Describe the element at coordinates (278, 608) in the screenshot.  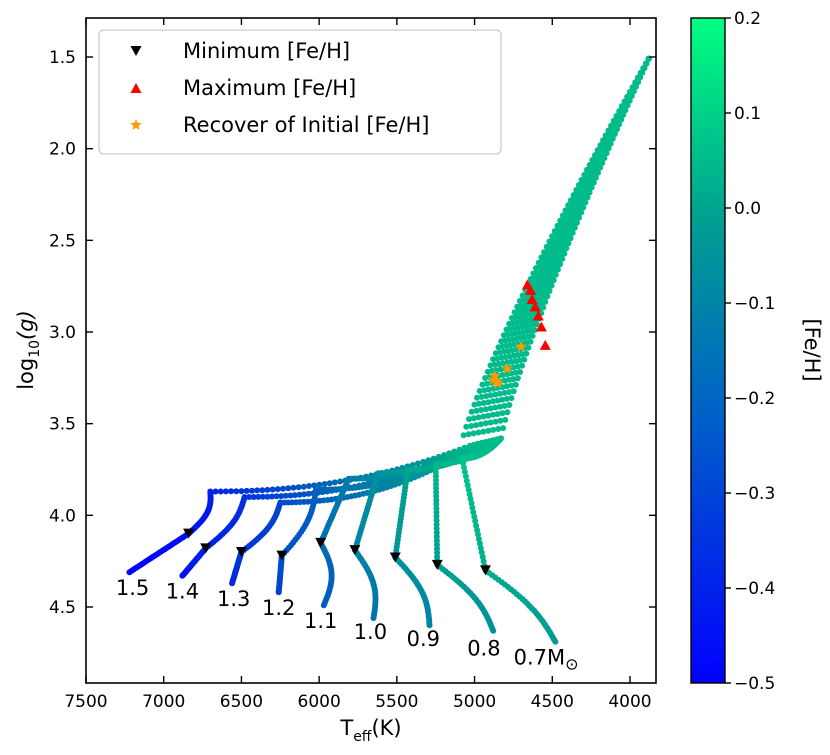
I see `mass-label-1-2: 1.2` at that location.